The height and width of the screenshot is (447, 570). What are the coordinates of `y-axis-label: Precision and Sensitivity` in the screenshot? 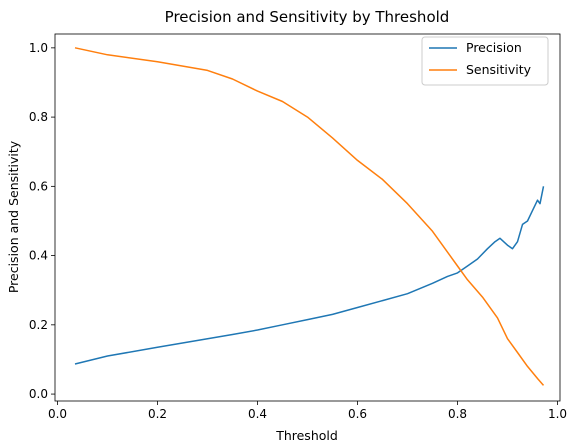 It's located at (13, 216).